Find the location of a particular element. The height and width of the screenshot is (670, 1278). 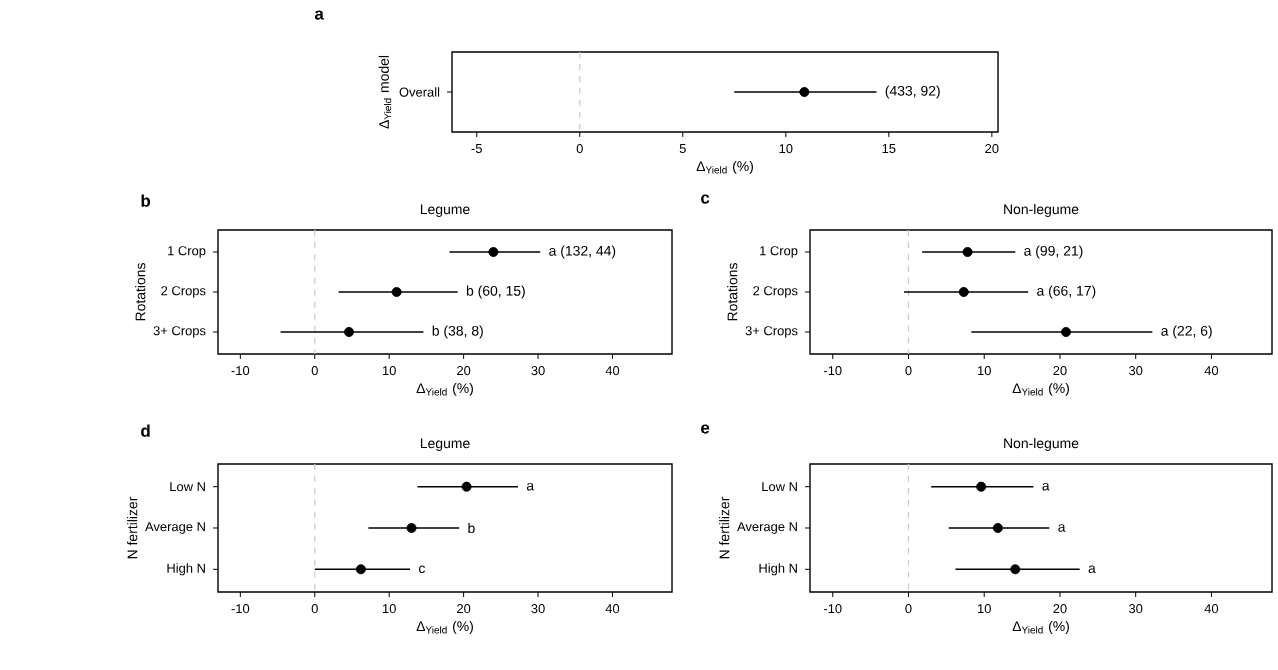

text: b is located at coordinates (146, 200).